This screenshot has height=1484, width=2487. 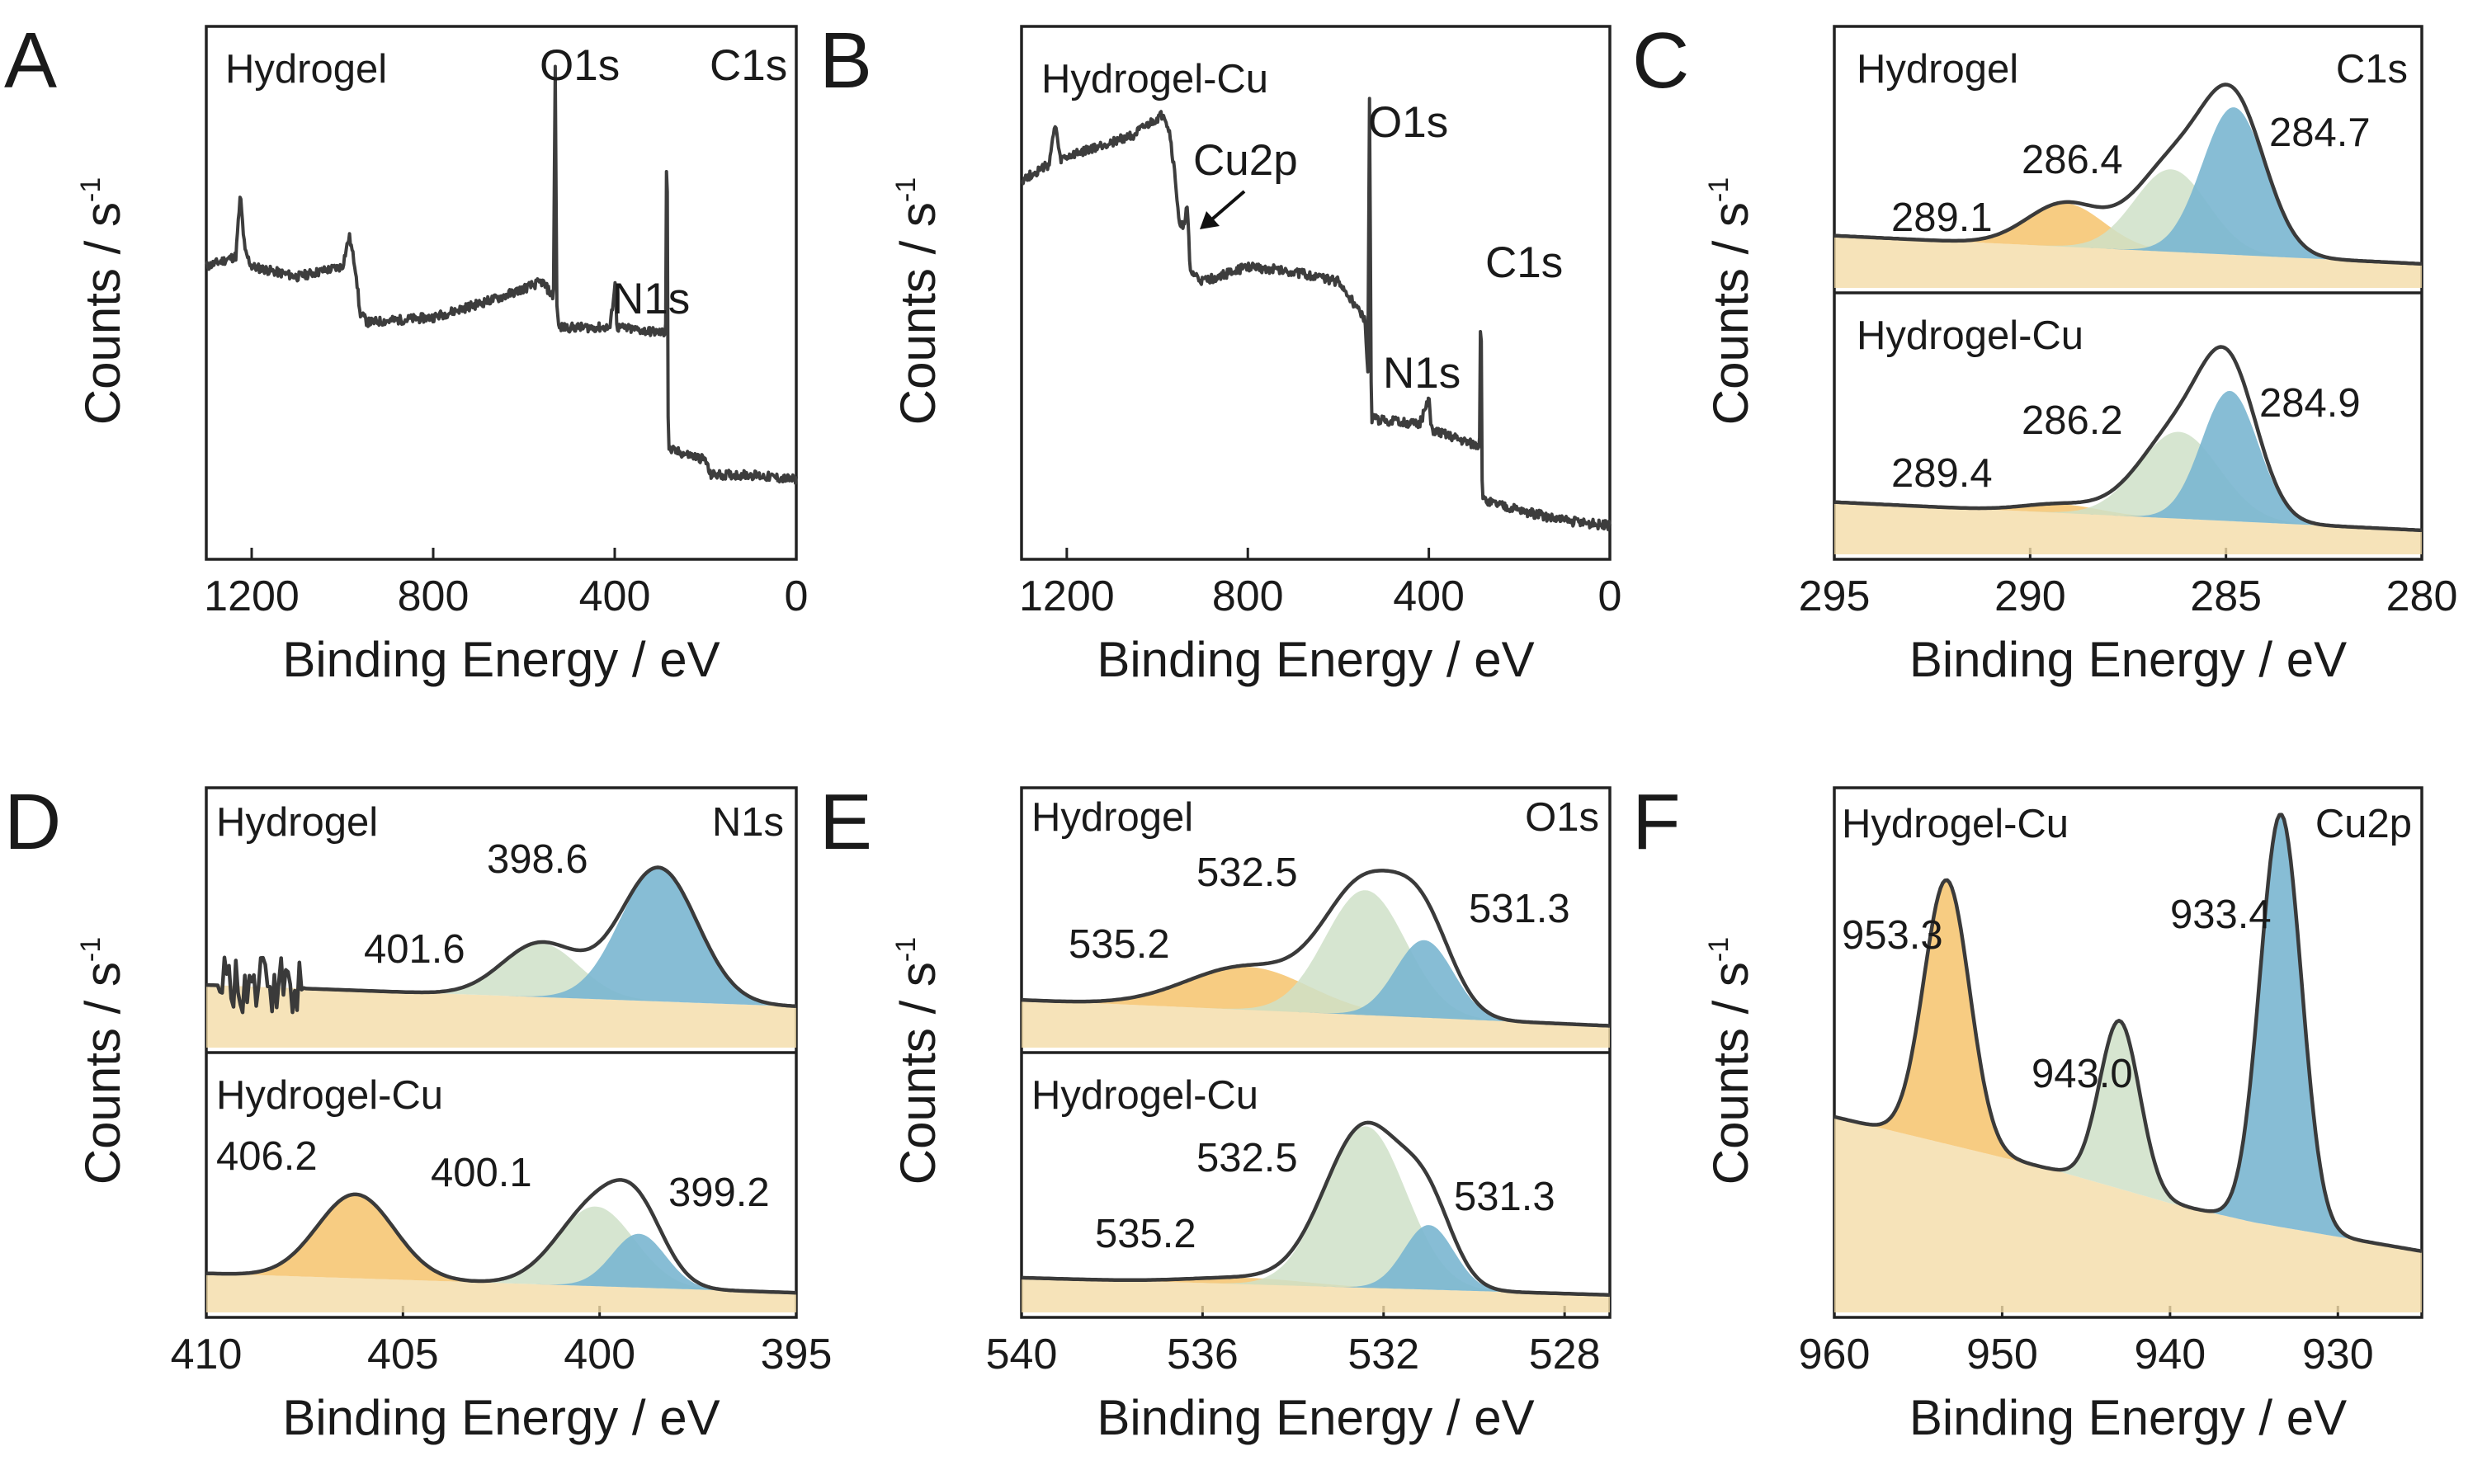 What do you see at coordinates (2002, 1354) in the screenshot?
I see `x-tick-label: 950` at bounding box center [2002, 1354].